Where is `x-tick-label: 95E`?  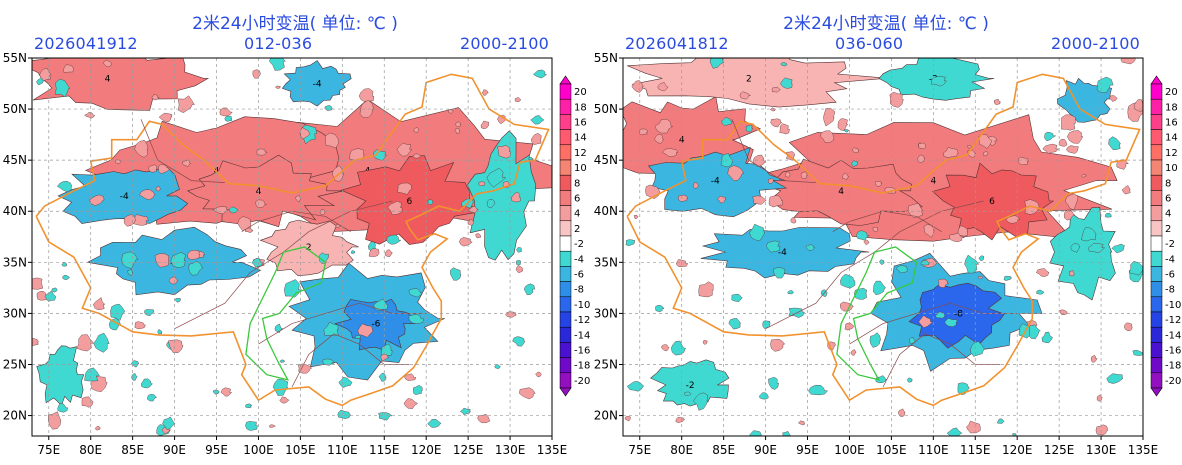
x-tick-label: 95E is located at coordinates (807, 450).